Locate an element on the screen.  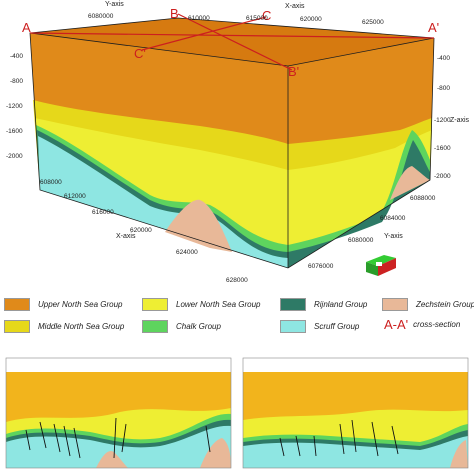
left-z-tick: -400 is located at coordinates (16, 56).